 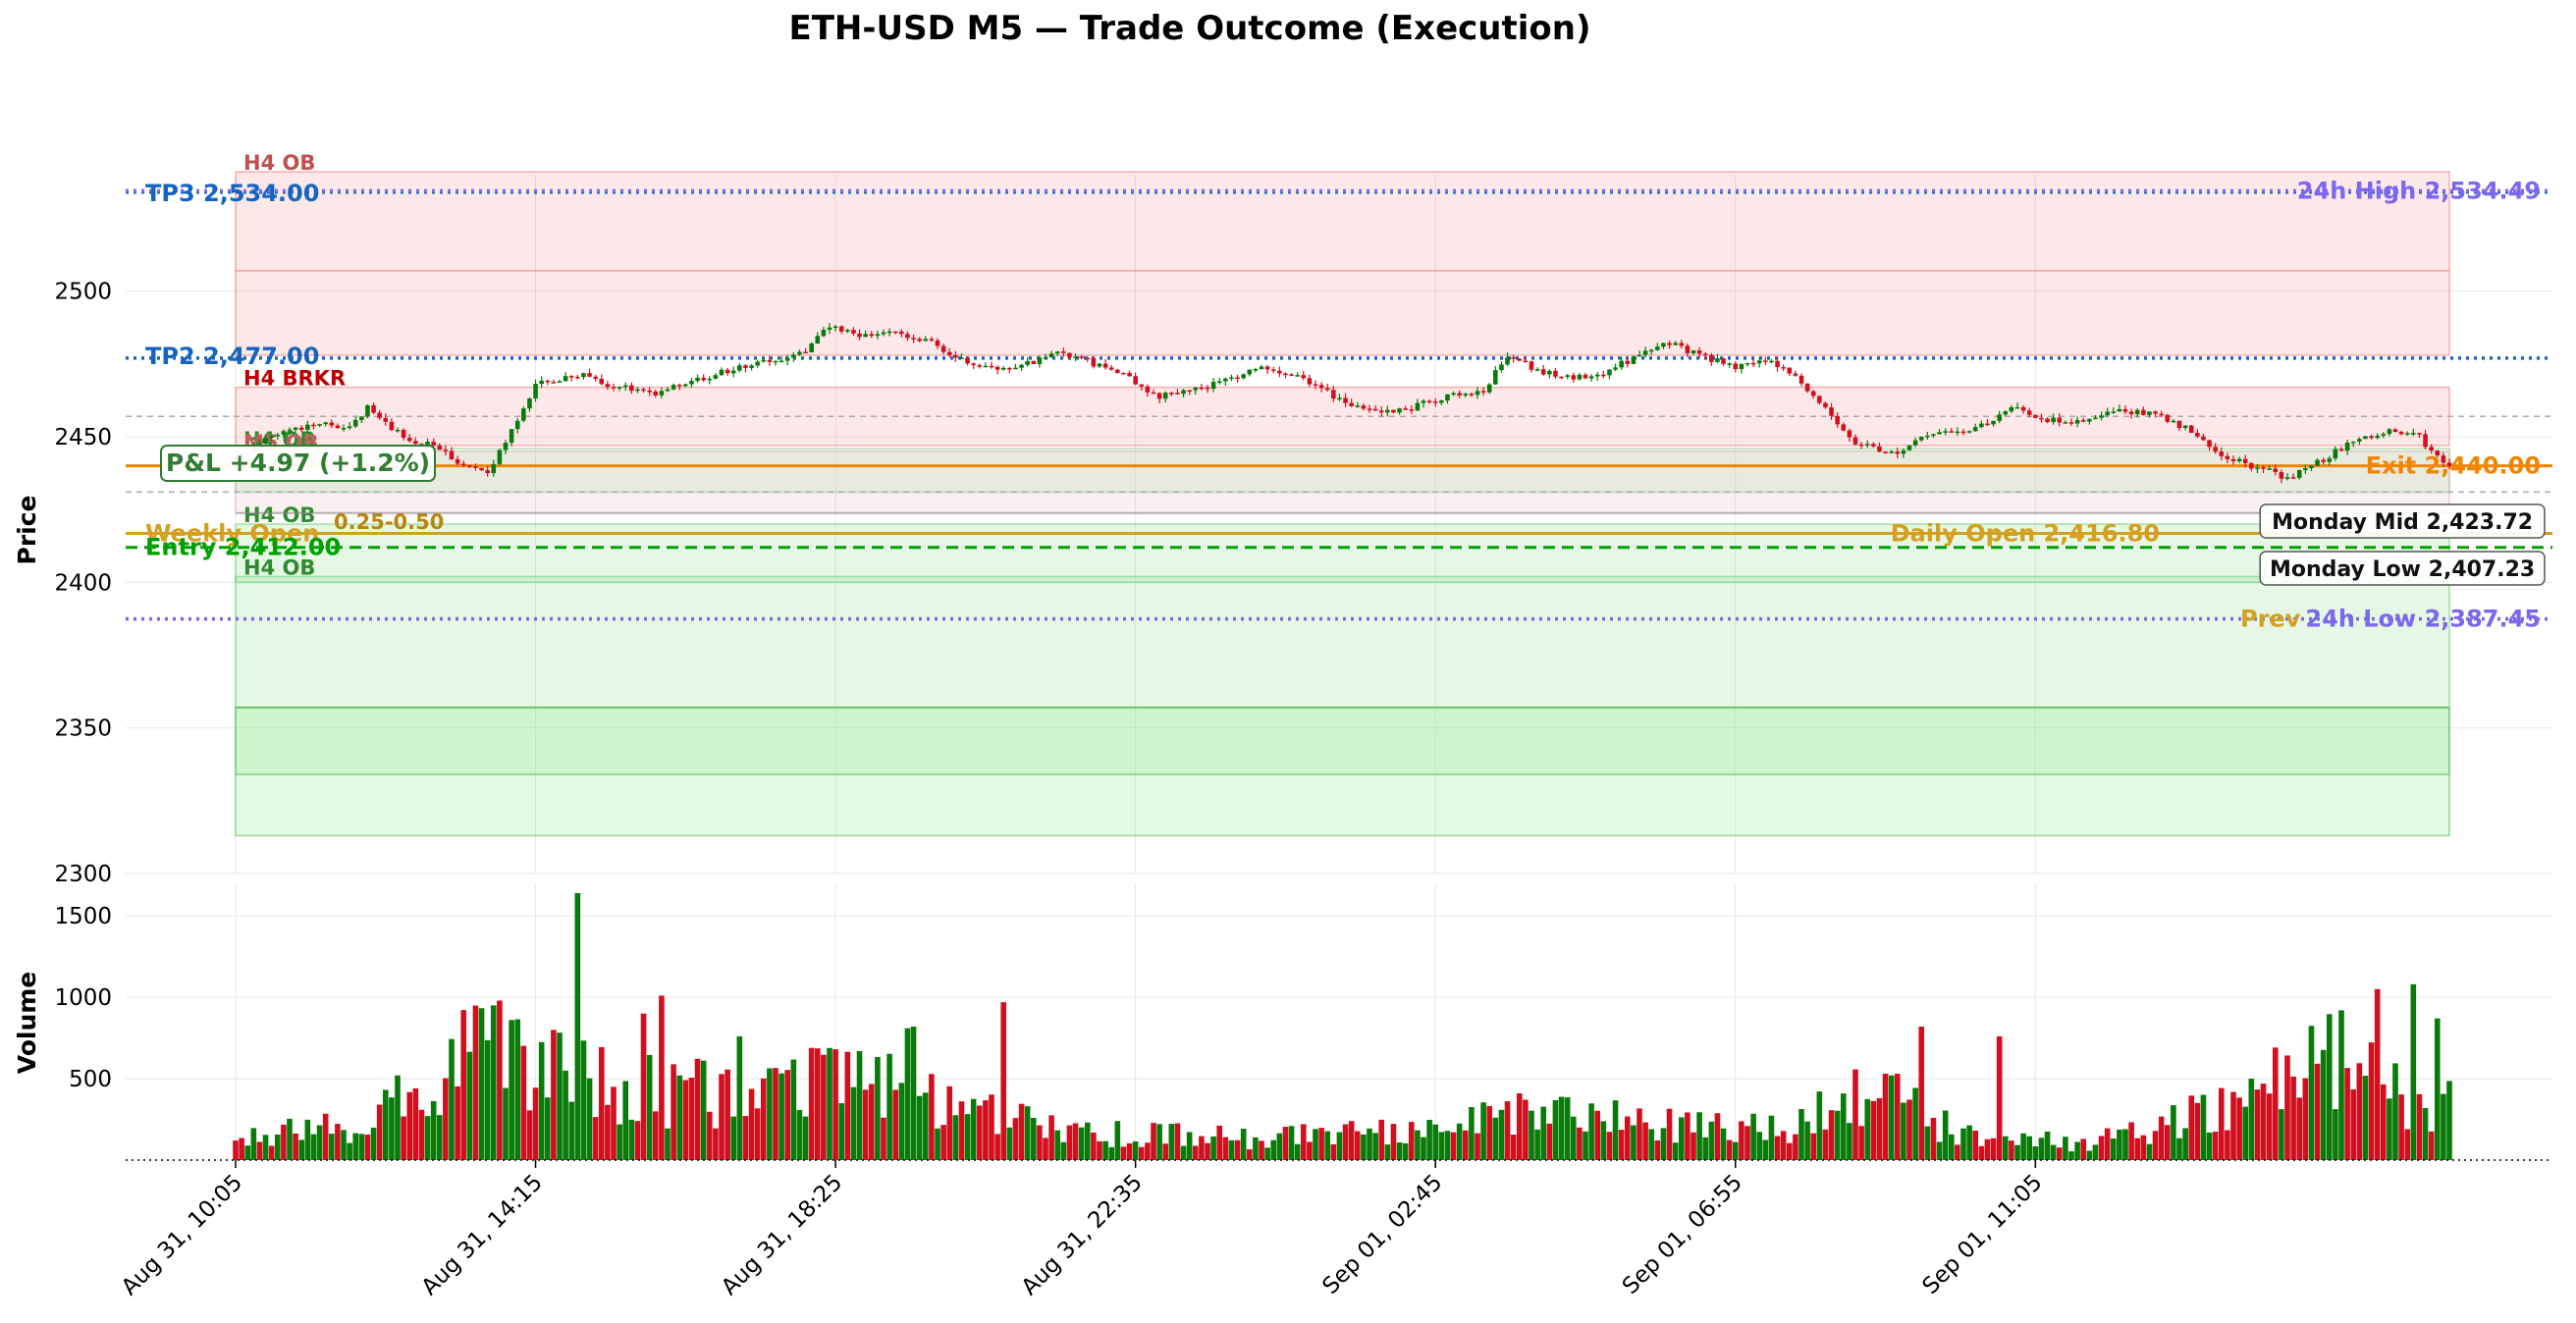 I want to click on x-tick-label-6: Sep 01, 11:05, so click(x=1982, y=1234).